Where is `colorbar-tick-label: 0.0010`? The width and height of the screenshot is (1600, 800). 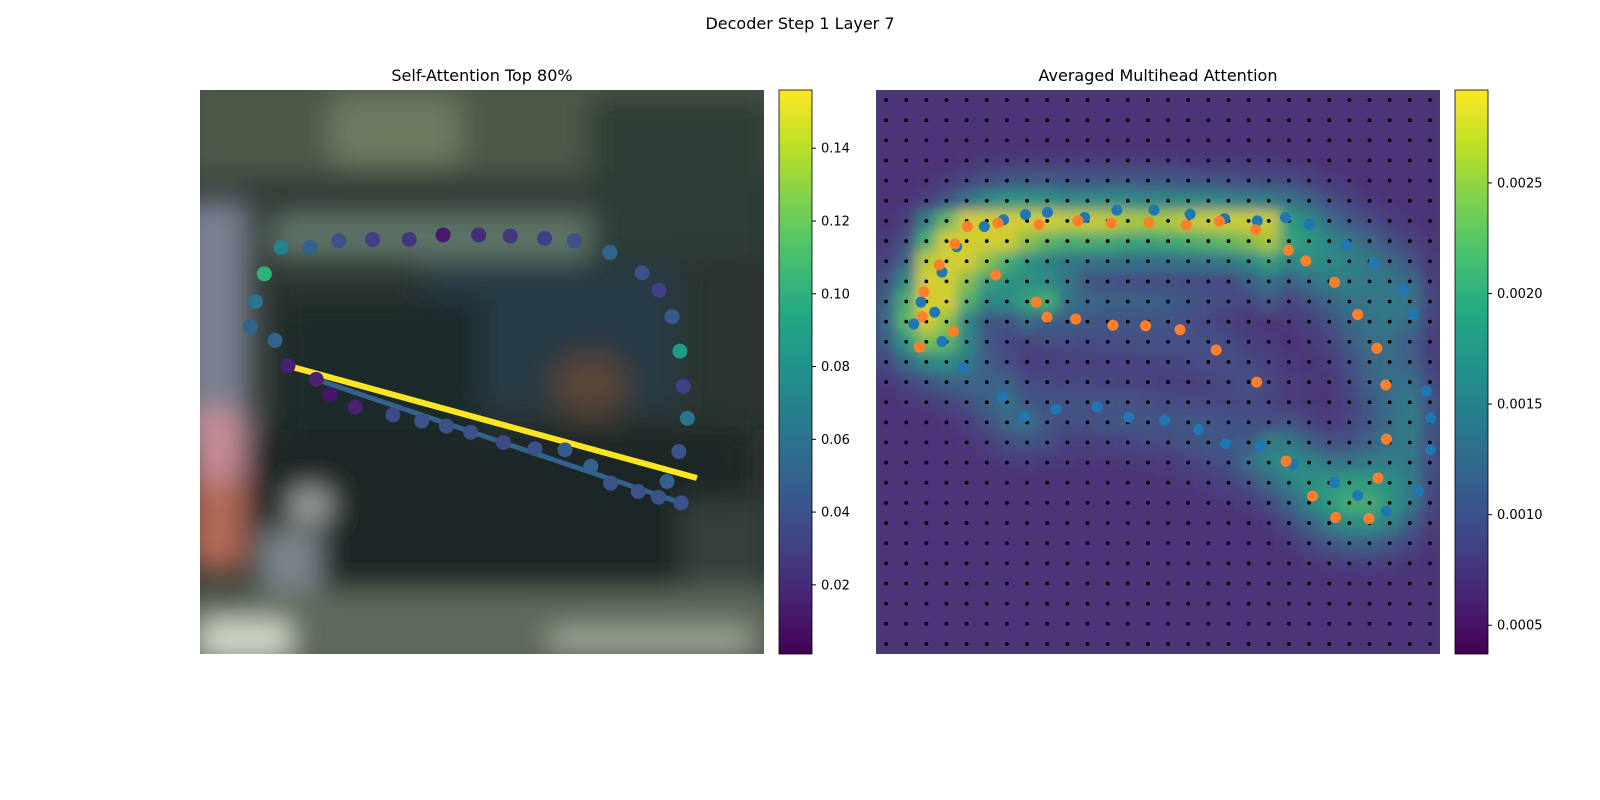
colorbar-tick-label: 0.0010 is located at coordinates (1520, 515).